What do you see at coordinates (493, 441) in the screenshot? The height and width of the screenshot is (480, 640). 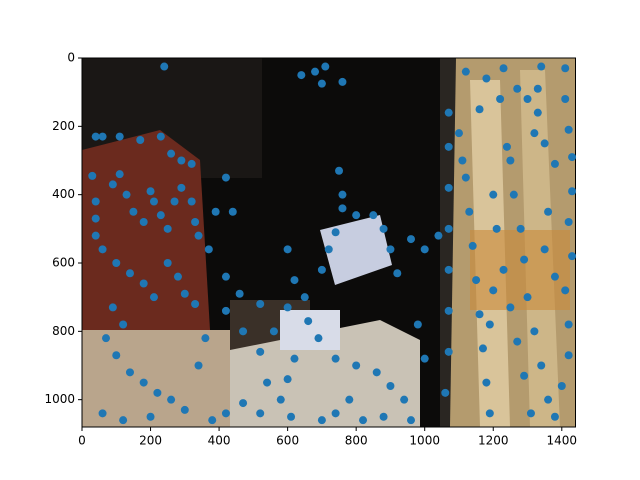 I see `x-tick-label: 1200` at bounding box center [493, 441].